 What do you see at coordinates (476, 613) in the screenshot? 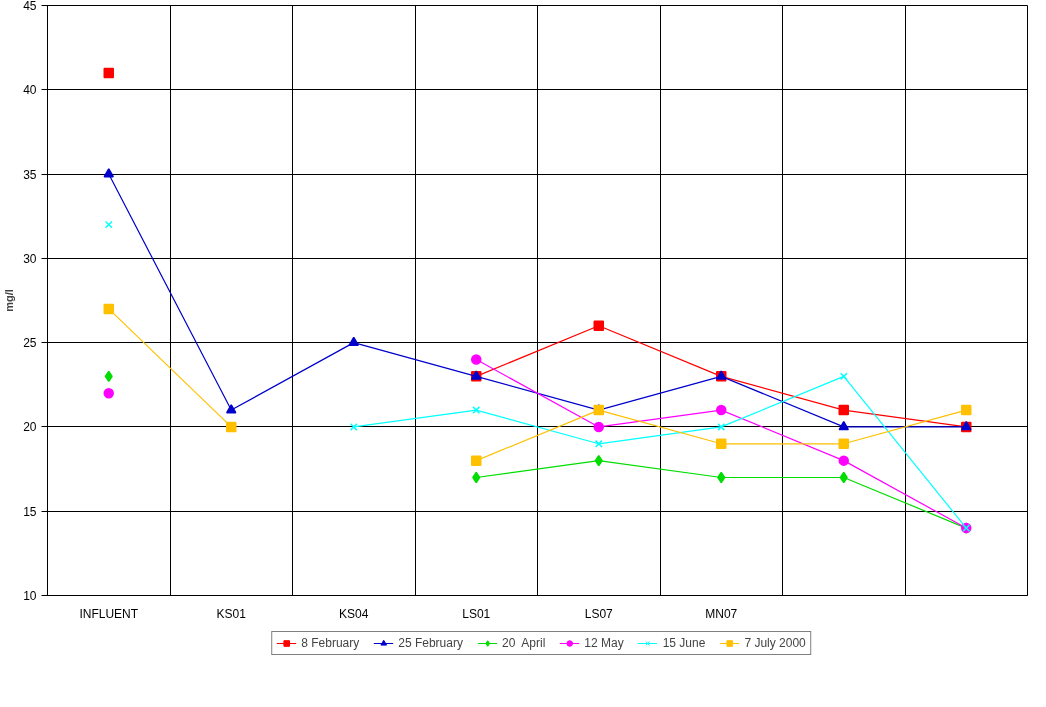
I see `x-tick-label: LS01` at bounding box center [476, 613].